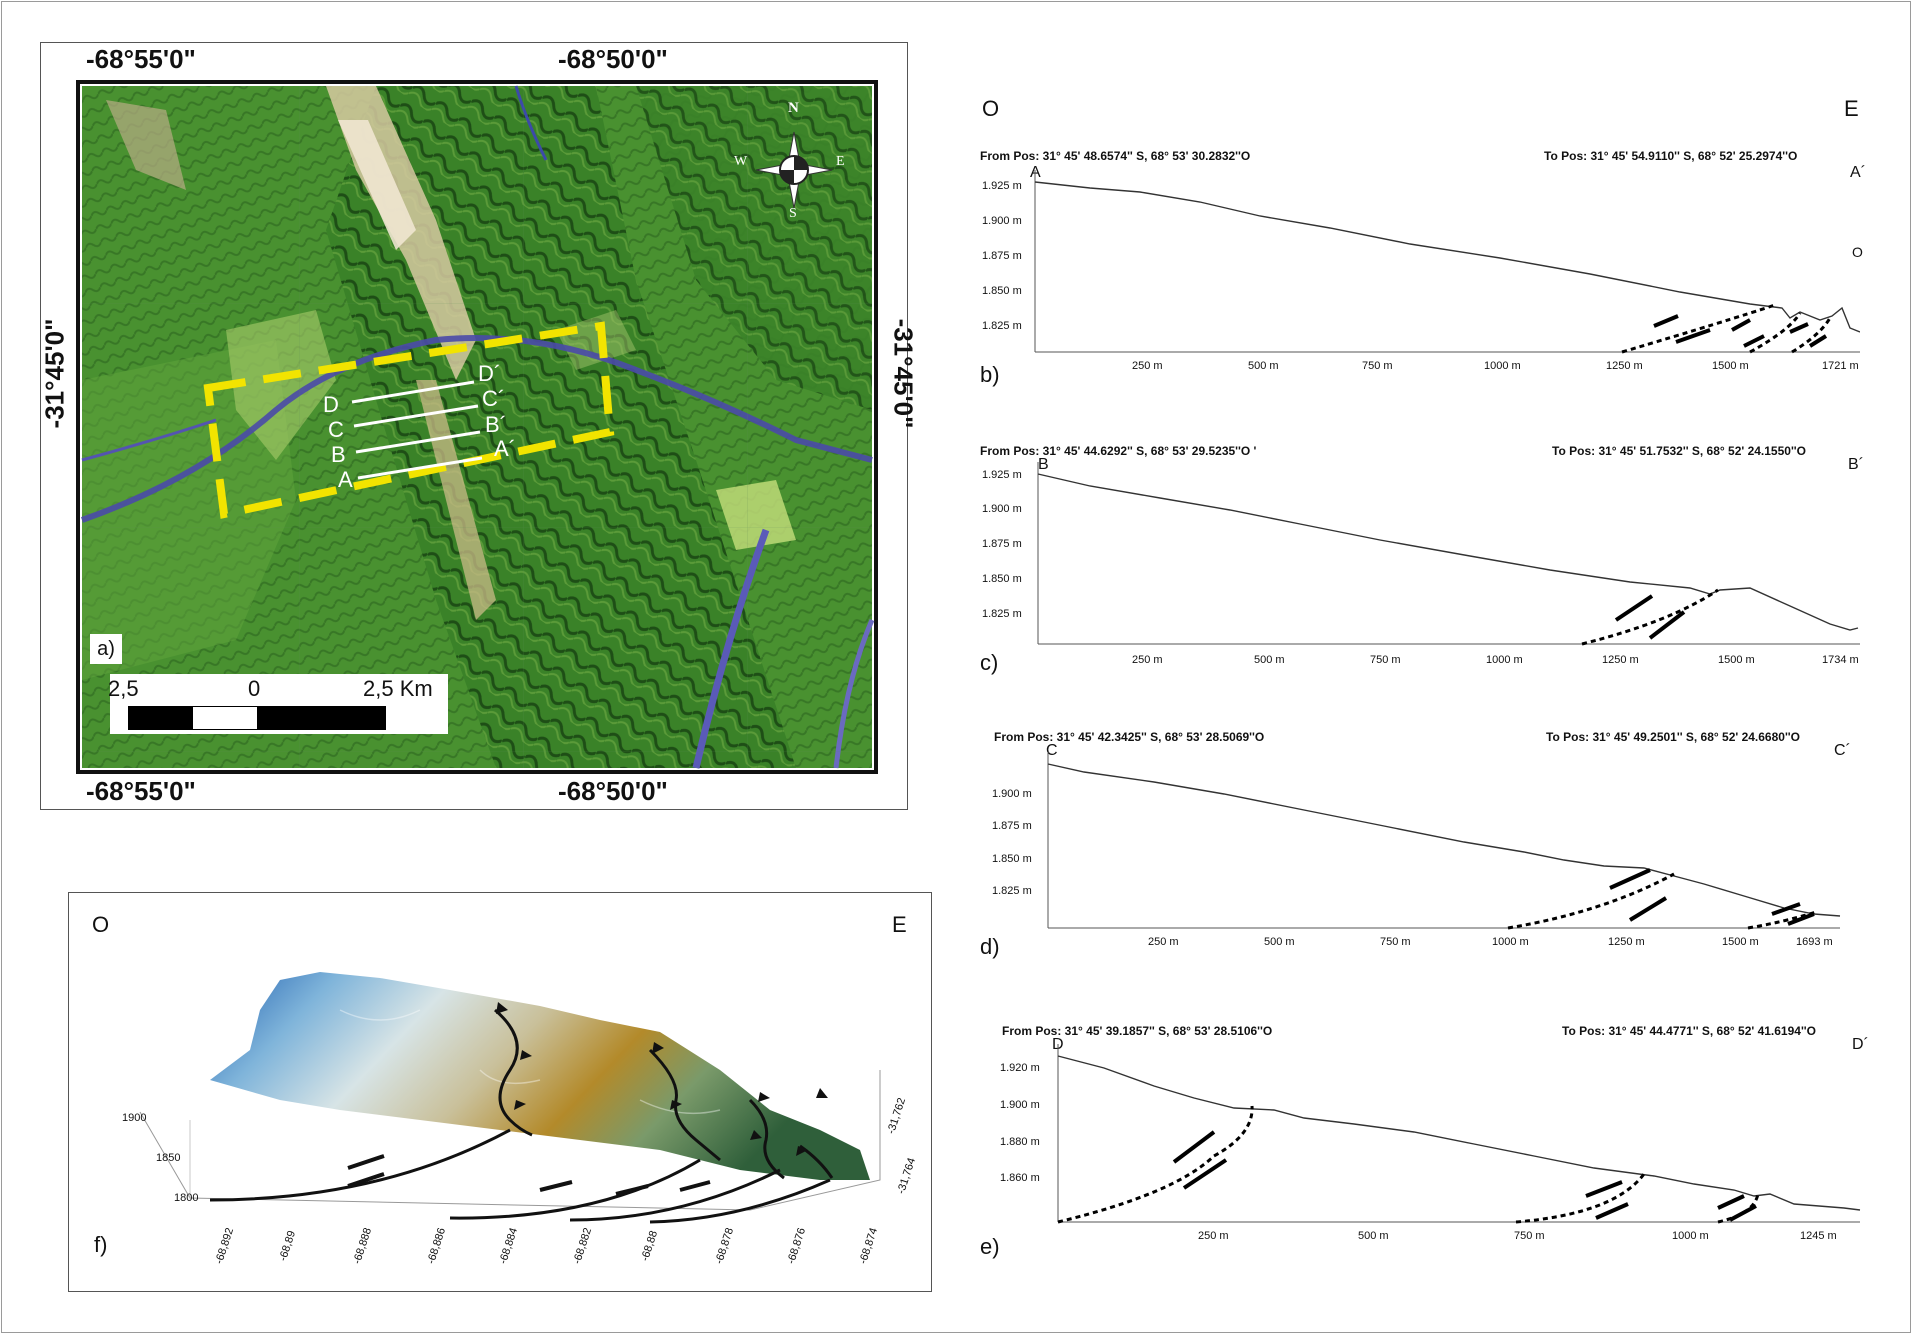  Describe the element at coordinates (398, 688) in the screenshot. I see `scale-label-right: 2,5 Km` at that location.